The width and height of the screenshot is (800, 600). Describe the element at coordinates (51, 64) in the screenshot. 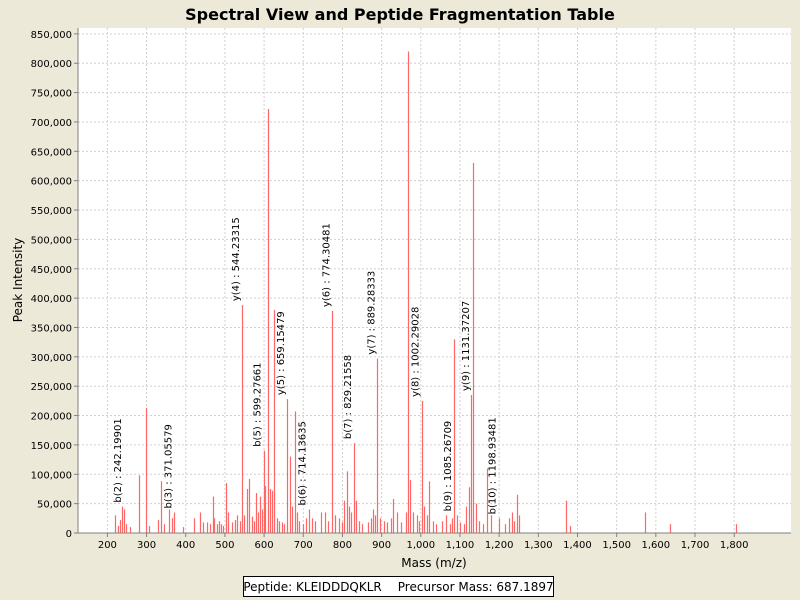

I see `y-tick-label: 800,000` at that location.